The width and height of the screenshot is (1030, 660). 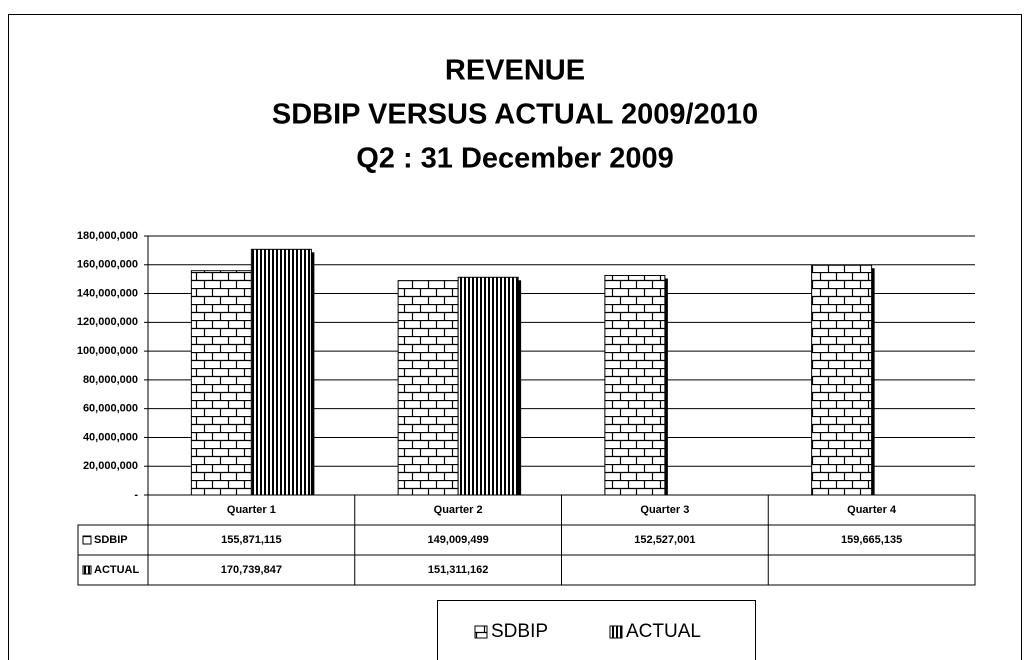 I want to click on legend-box, so click(x=596, y=630).